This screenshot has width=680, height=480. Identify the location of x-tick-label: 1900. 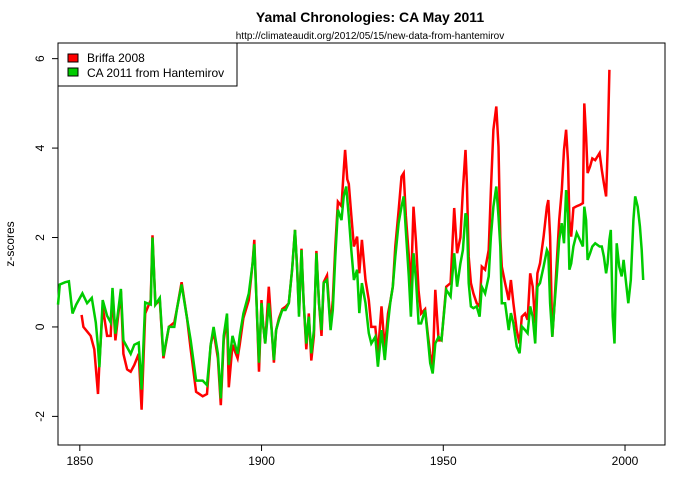
(261, 461).